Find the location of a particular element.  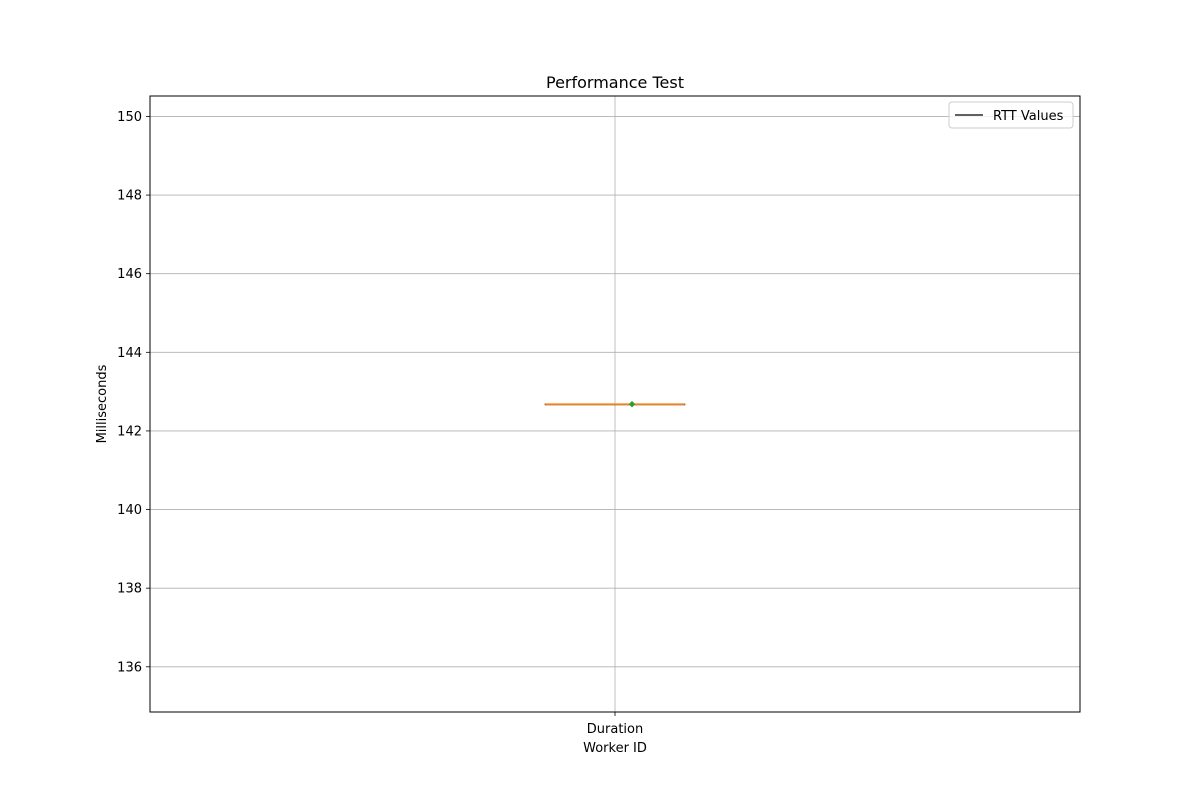

x-axis-ticks: Duration is located at coordinates (615, 724).